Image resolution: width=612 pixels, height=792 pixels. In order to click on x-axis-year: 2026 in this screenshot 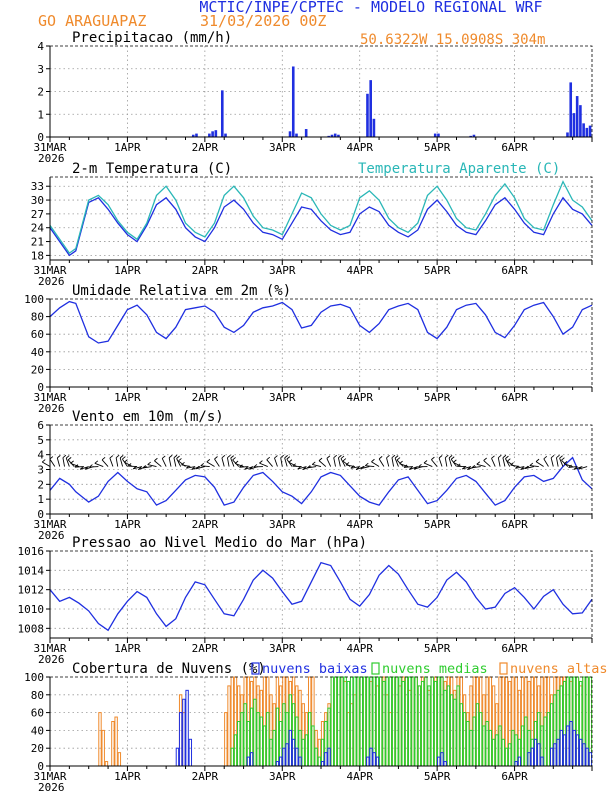, I will do `click(51, 281)`.